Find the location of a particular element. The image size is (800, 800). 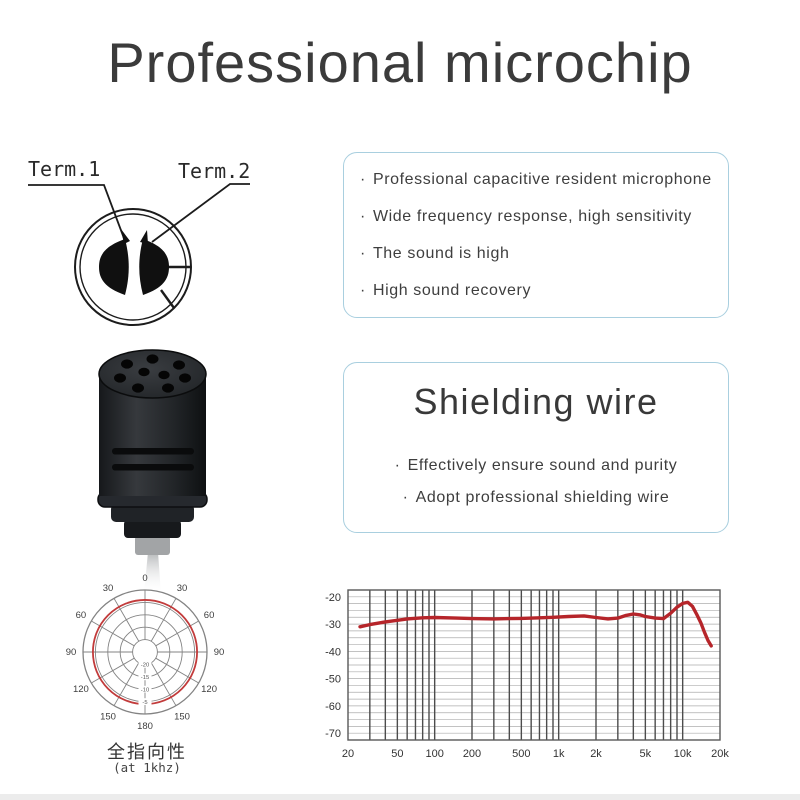

svg-text: 180 is located at coordinates (145, 726).